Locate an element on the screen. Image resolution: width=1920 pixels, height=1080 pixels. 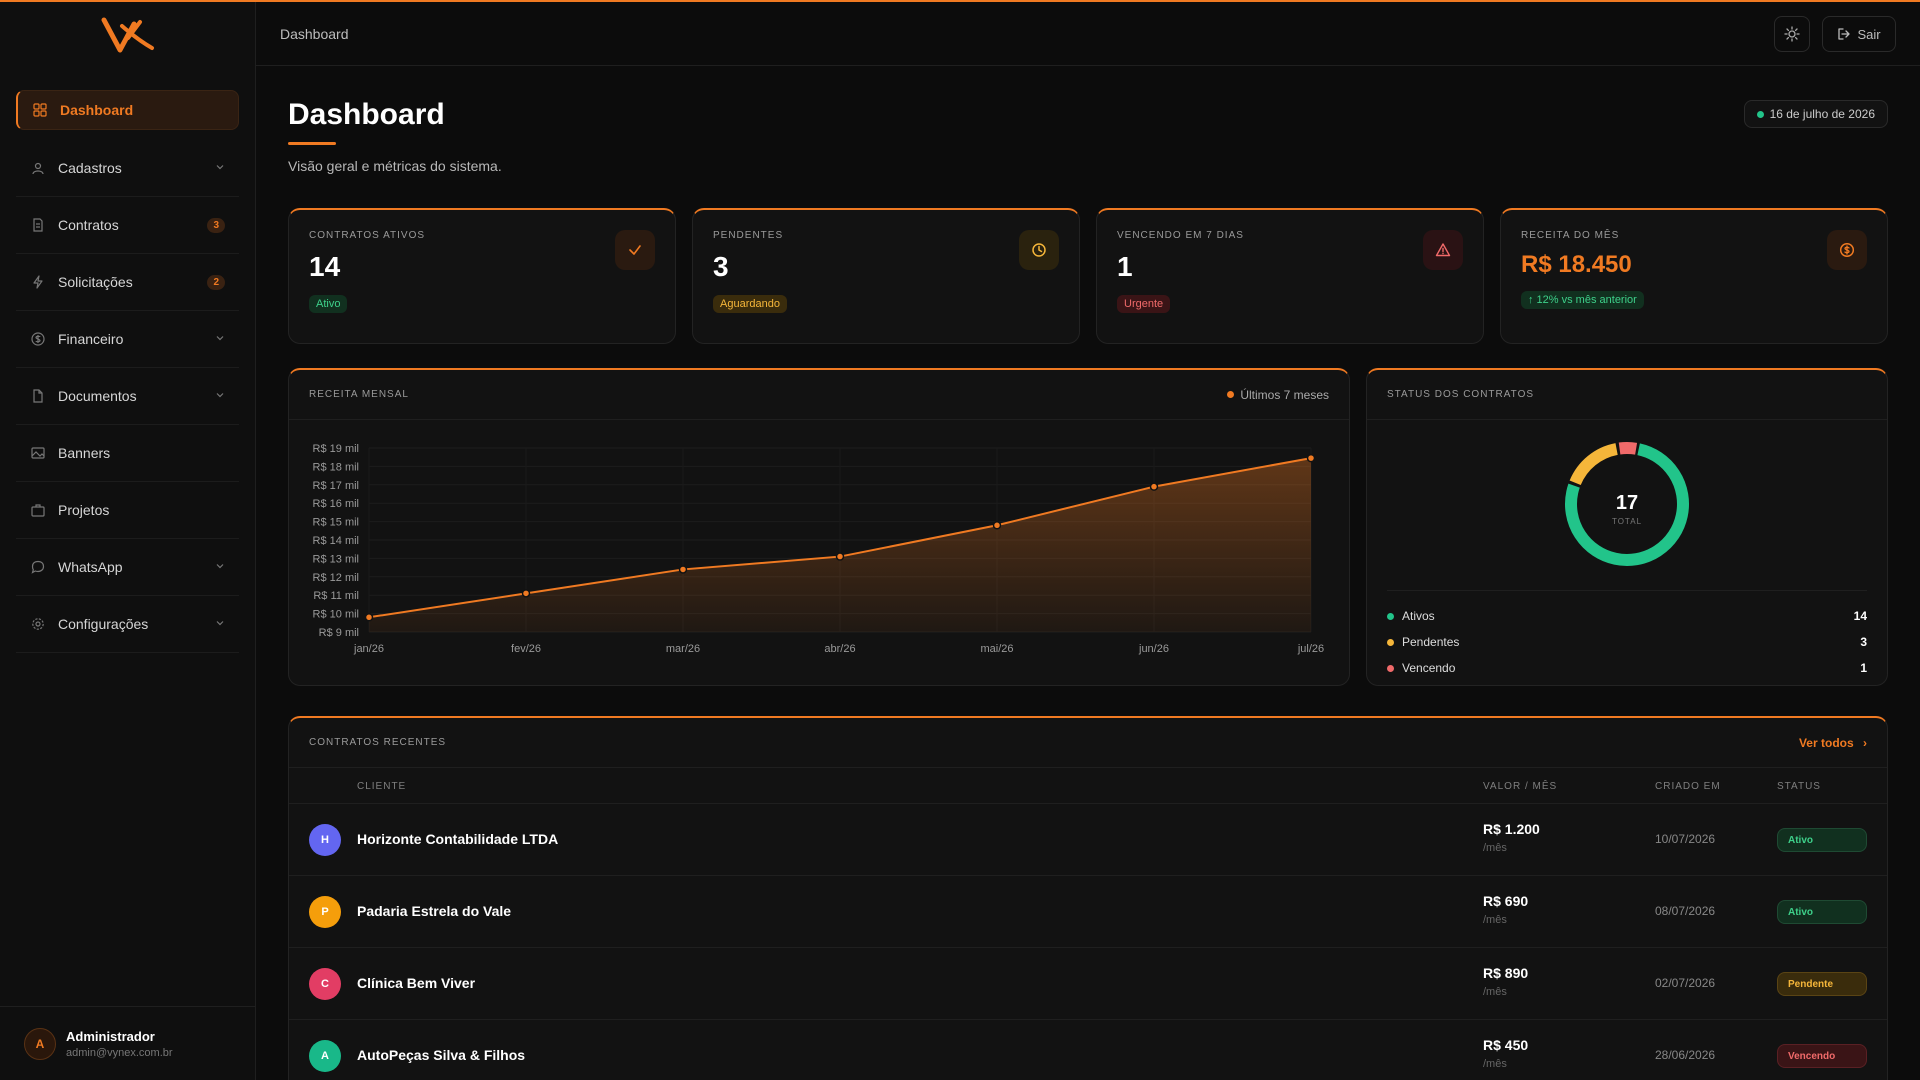
avatar: P is located at coordinates (325, 912).